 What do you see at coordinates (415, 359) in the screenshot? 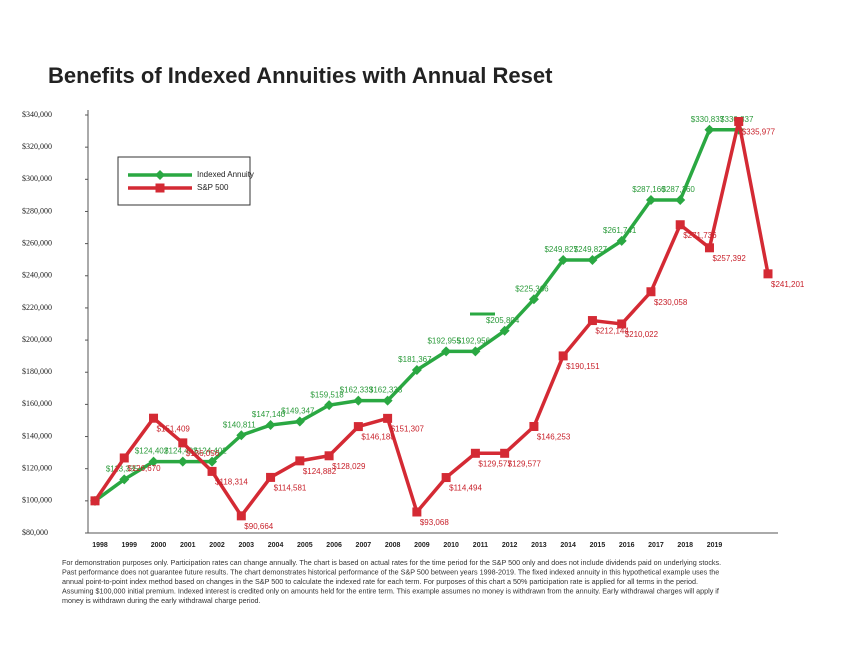
I see `data-label: $181,367` at bounding box center [415, 359].